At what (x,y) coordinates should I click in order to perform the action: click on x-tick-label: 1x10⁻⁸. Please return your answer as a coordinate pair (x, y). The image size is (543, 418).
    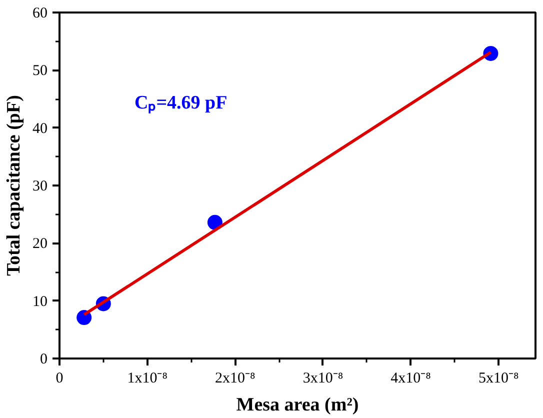
    Looking at the image, I should click on (147, 378).